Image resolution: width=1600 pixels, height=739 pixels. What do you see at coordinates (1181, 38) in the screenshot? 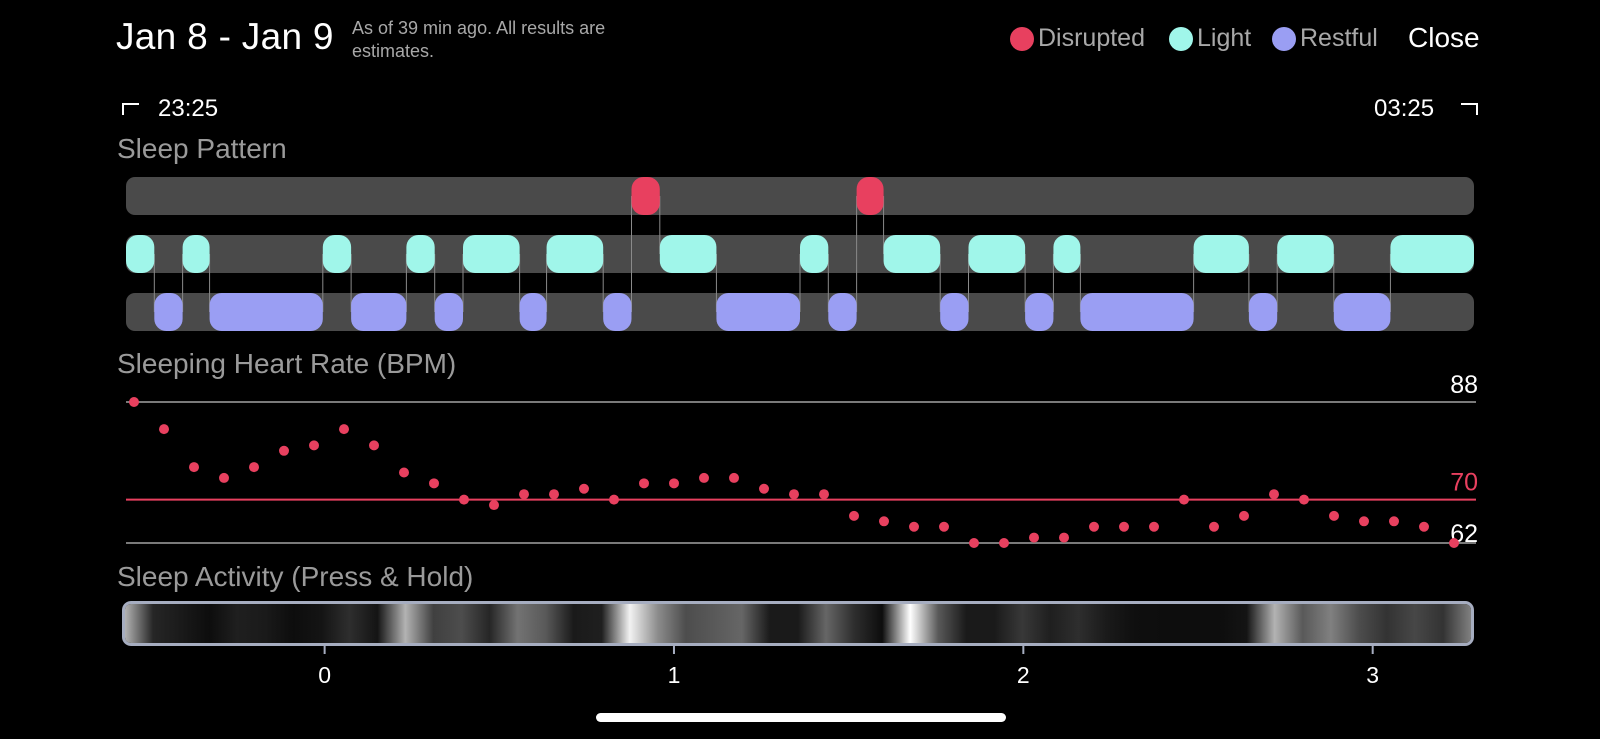
I see `light-dot-icon` at bounding box center [1181, 38].